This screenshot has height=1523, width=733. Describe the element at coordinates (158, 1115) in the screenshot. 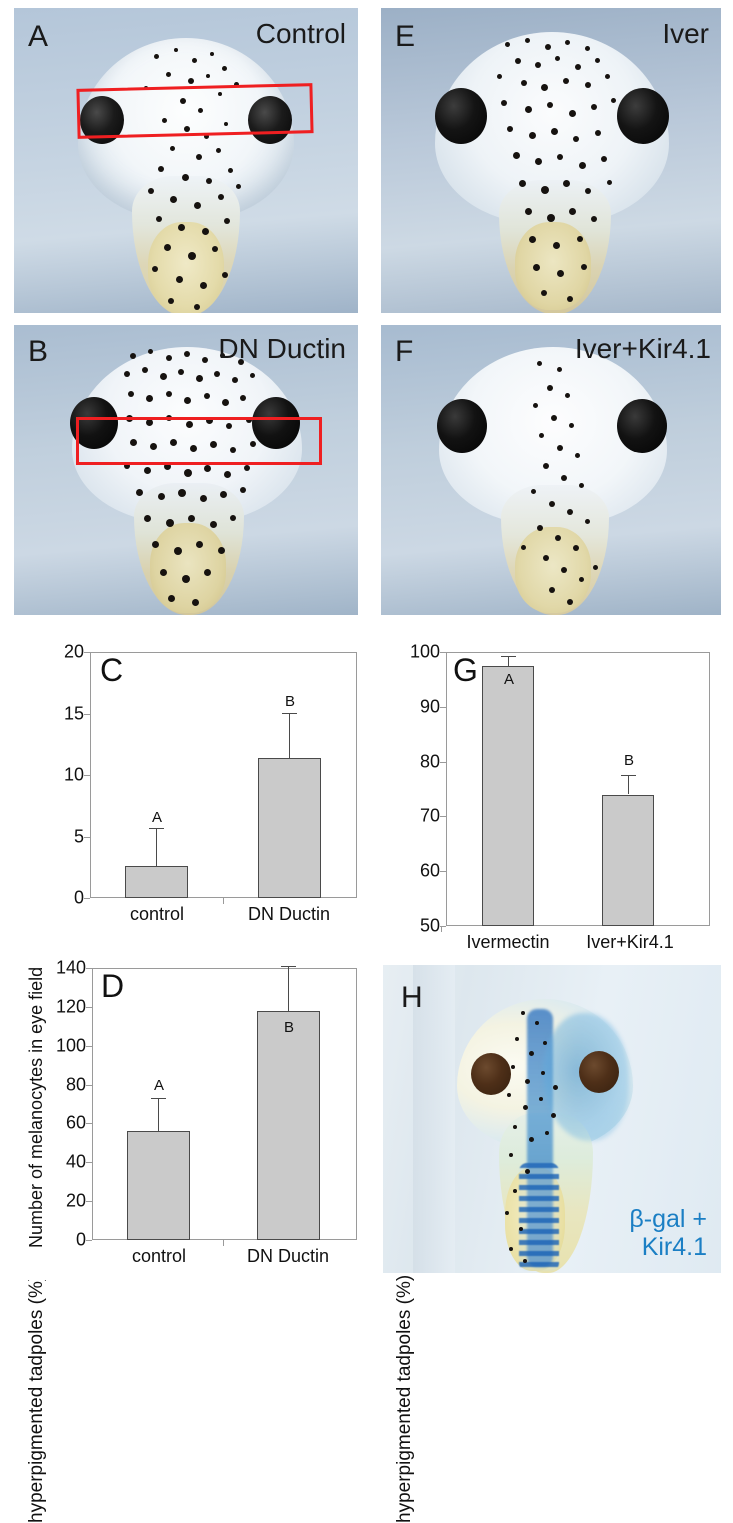

I see `panel-d-error-control` at that location.